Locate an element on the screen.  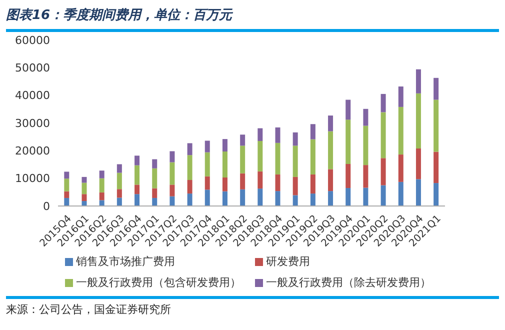
legend-label: 一般及行政费用（除去研发费用） is located at coordinates (348, 282).